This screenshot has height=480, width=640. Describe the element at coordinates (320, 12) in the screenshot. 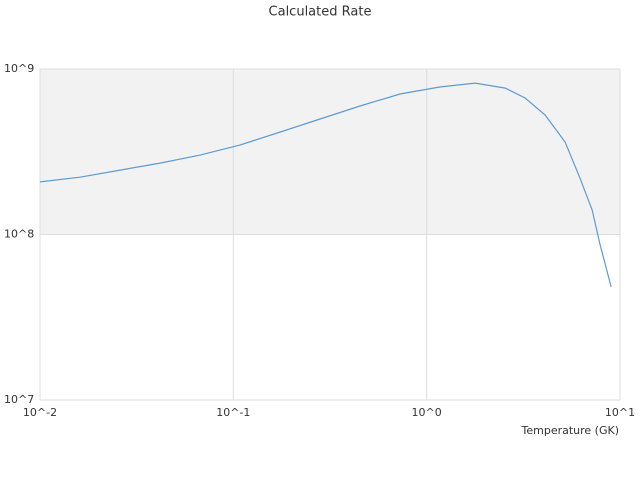

I see `chart-title: Calculated Rate` at that location.